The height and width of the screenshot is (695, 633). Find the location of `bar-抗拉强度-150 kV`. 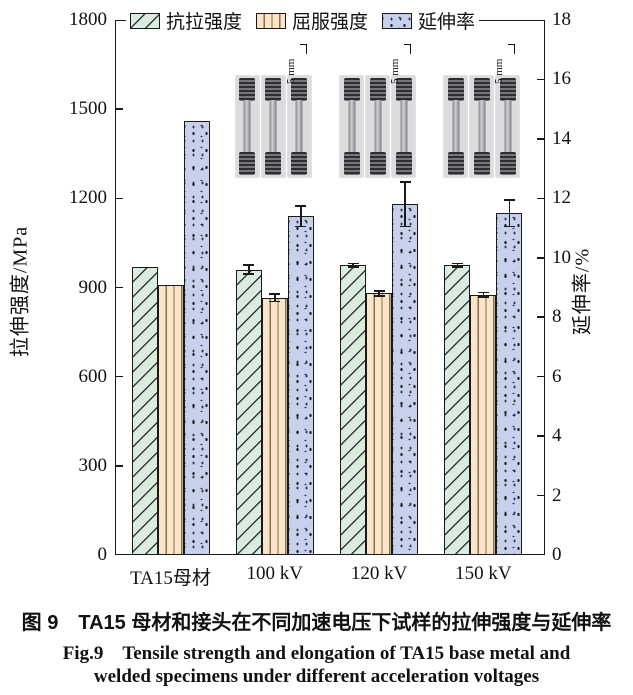

bar-抗拉强度-150 kV is located at coordinates (457, 410).